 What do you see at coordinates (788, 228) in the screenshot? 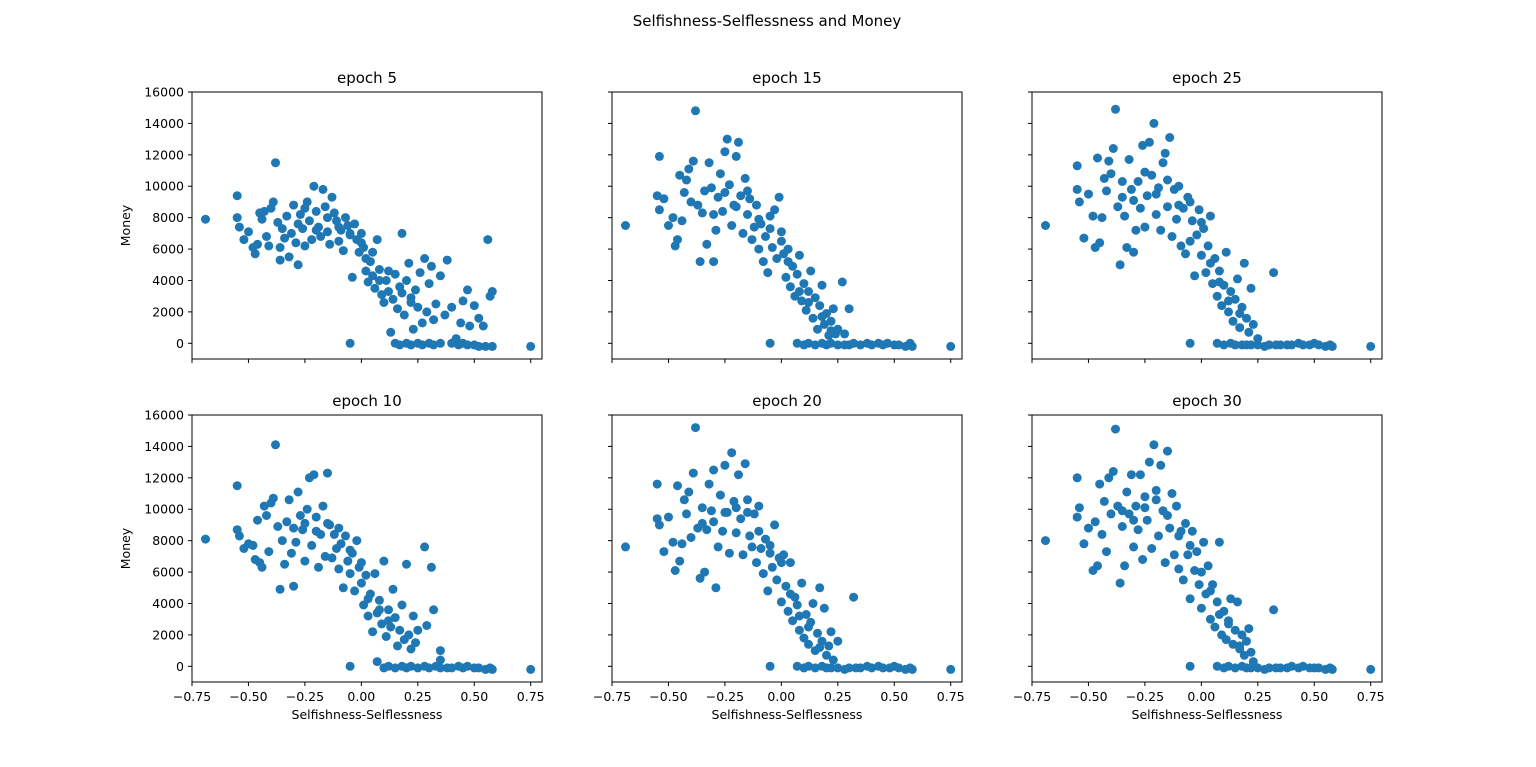
I see `scatter-points` at bounding box center [788, 228].